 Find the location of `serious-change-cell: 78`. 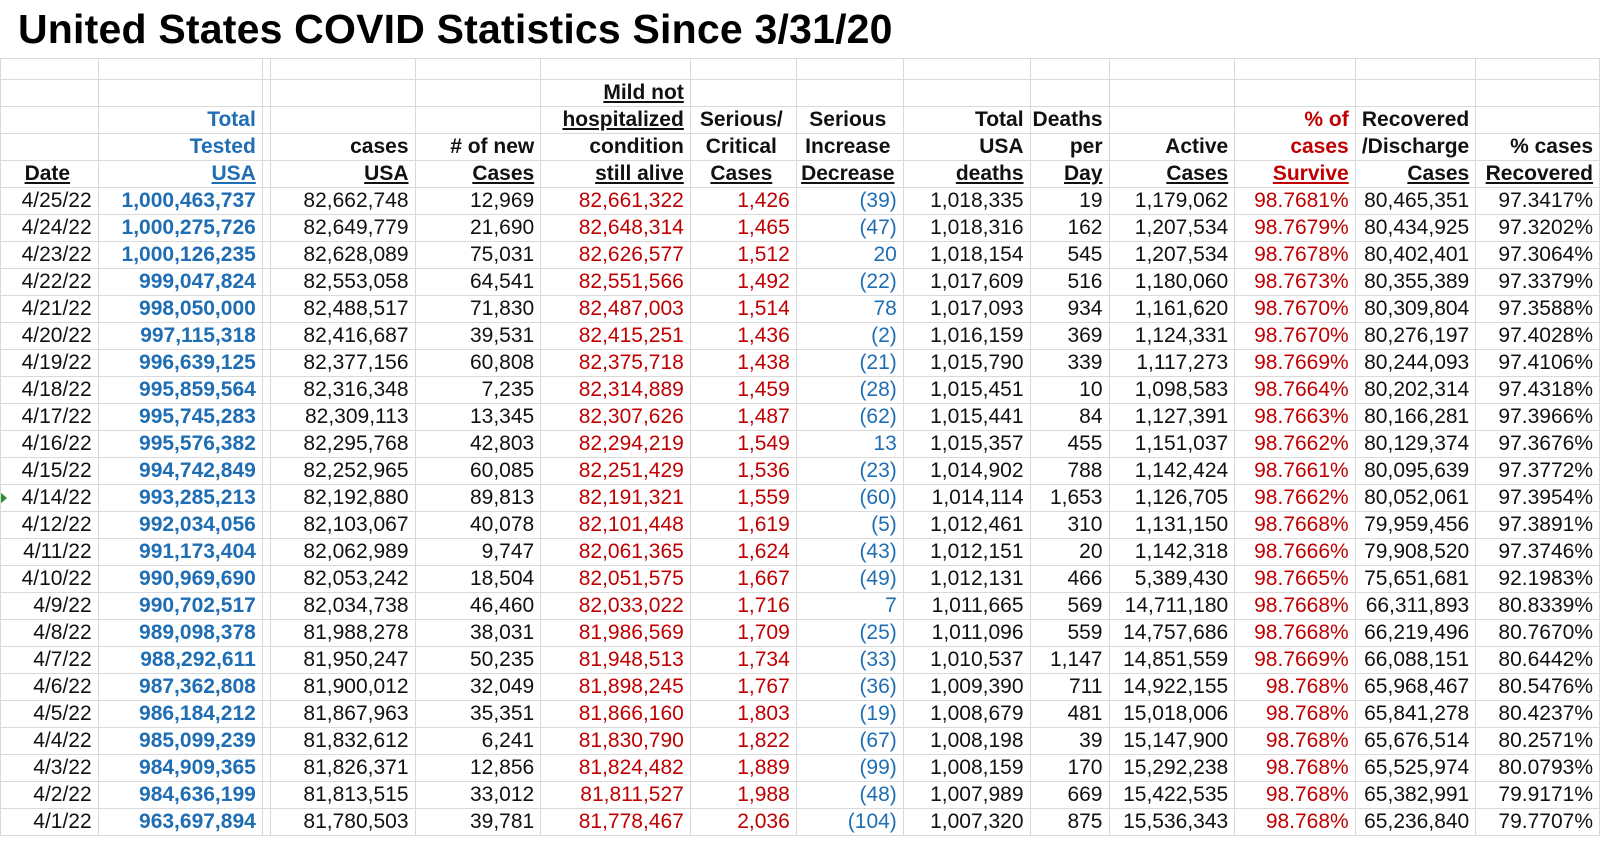

serious-change-cell: 78 is located at coordinates (849, 309).